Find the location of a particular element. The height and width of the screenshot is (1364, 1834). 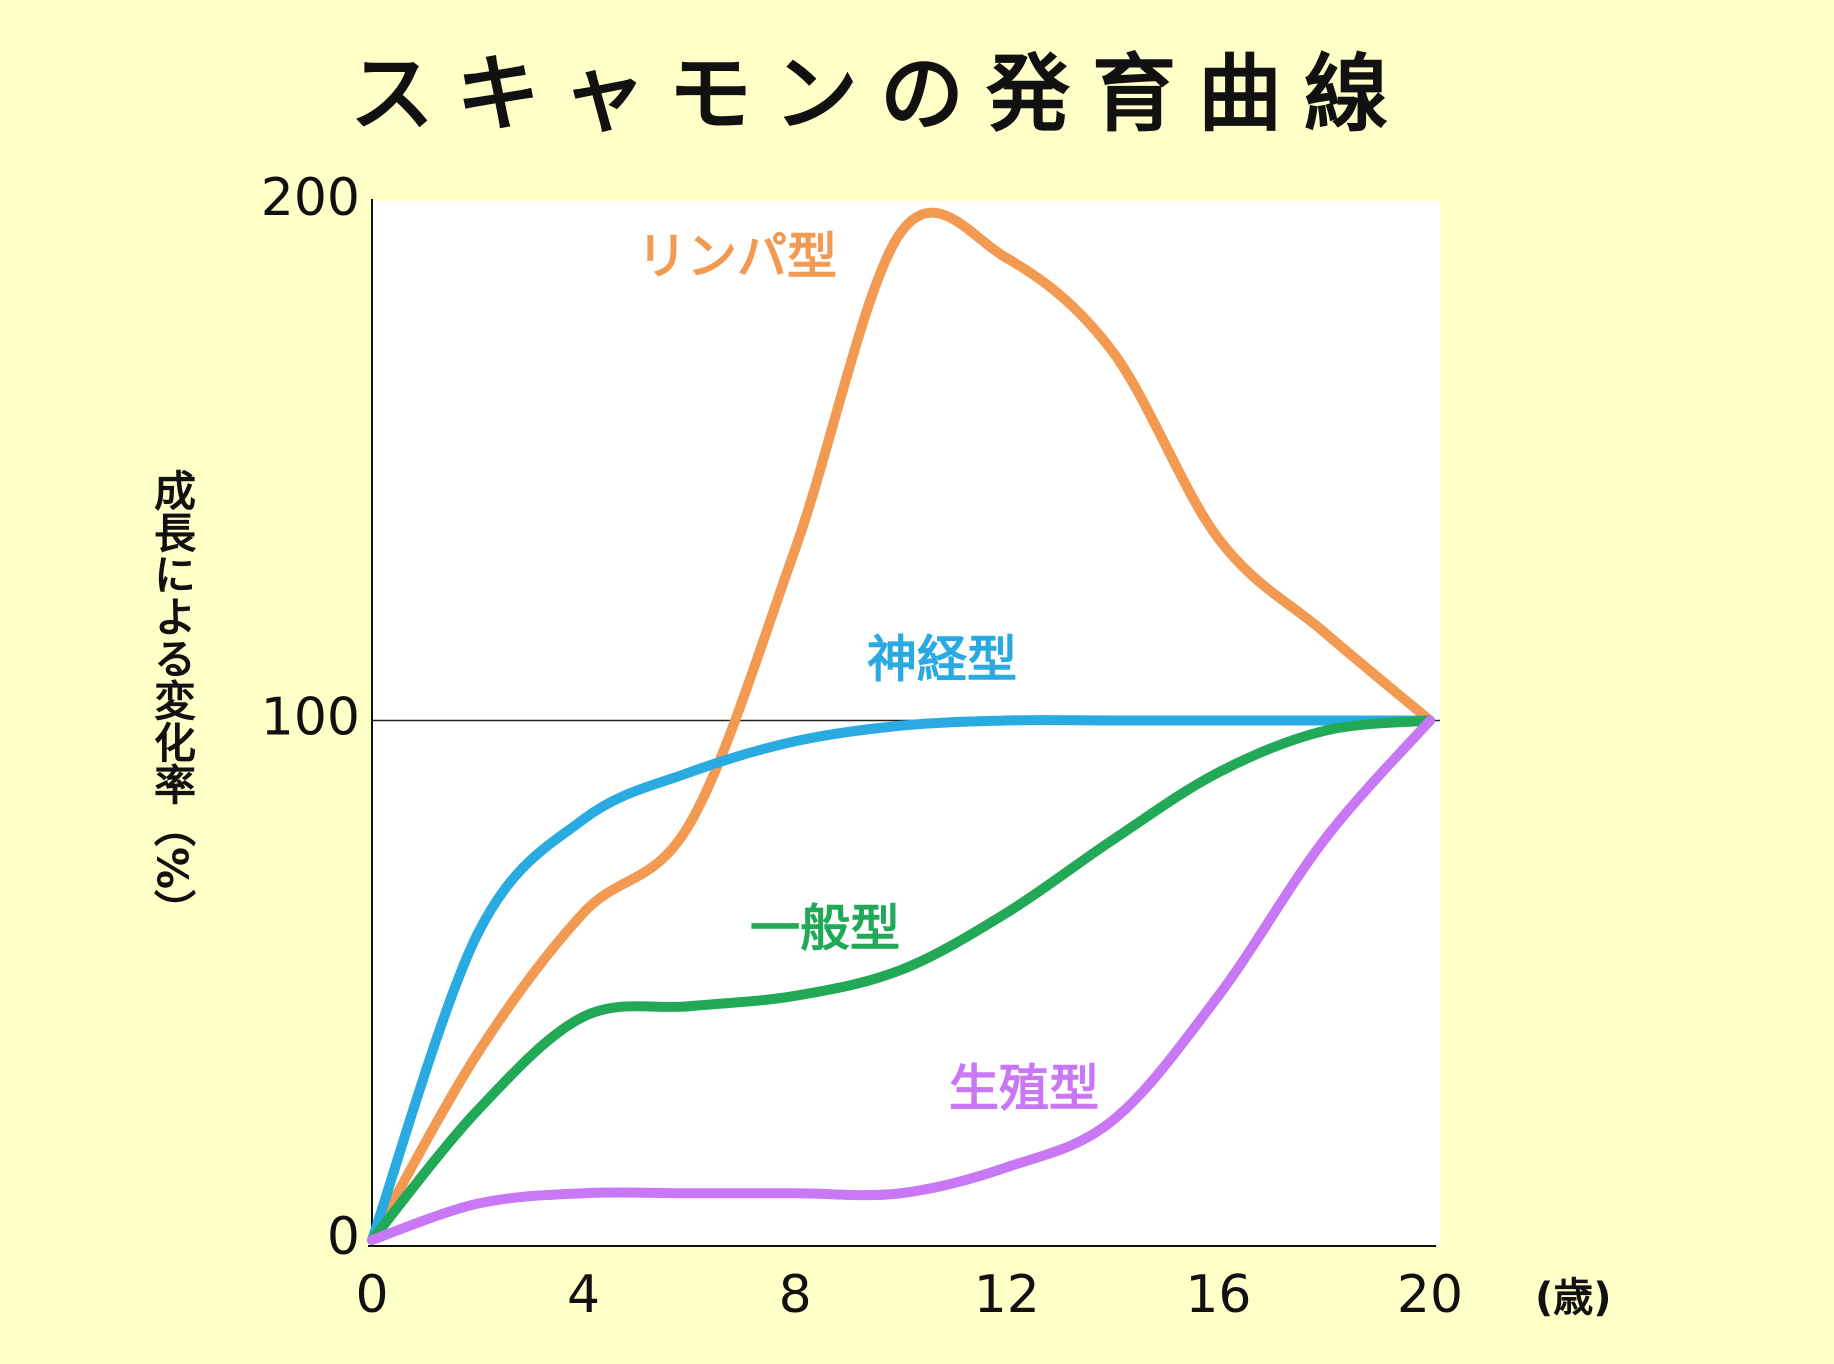

series-label: 生殖型 is located at coordinates (1024, 1089).